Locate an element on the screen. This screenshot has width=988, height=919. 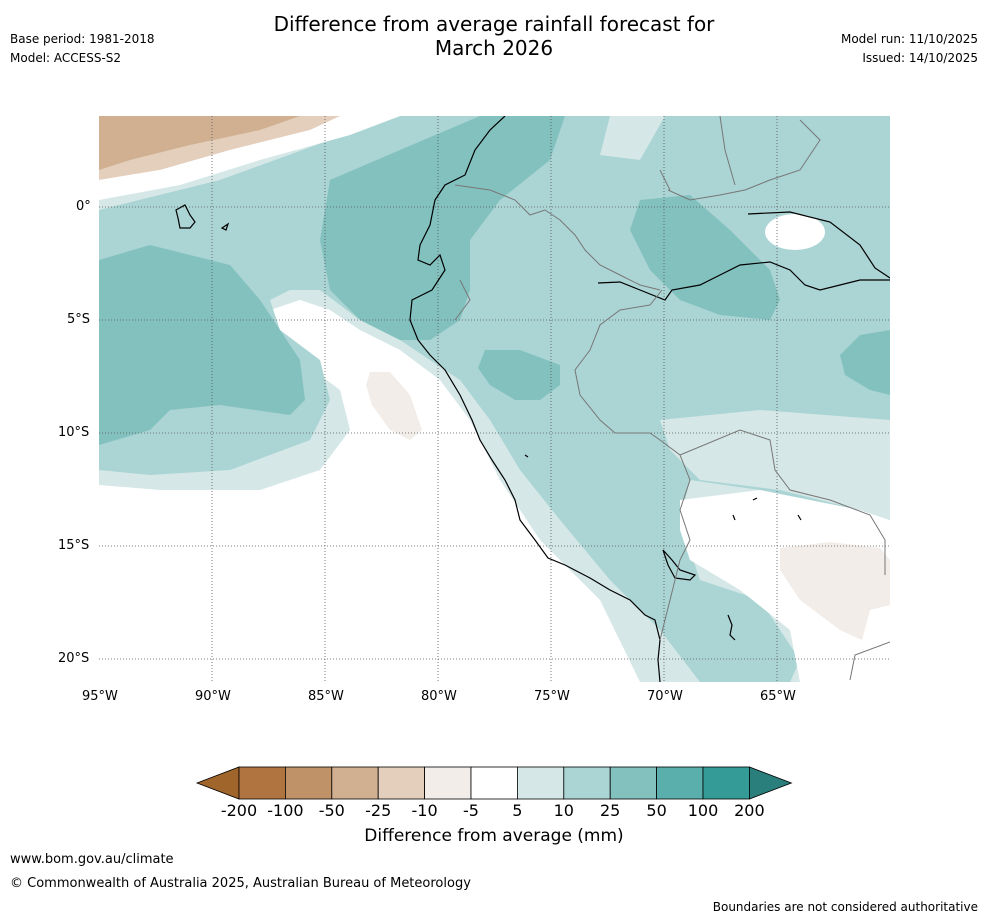
lon-label-70w: 70°W is located at coordinates (665, 696).